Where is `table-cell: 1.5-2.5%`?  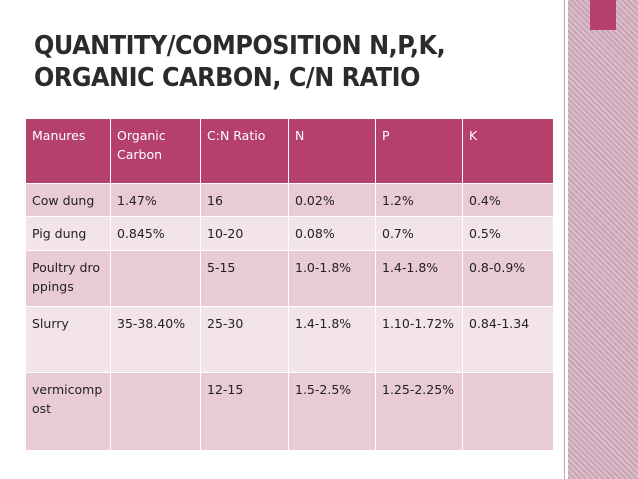 table-cell: 1.5-2.5% is located at coordinates (332, 411).